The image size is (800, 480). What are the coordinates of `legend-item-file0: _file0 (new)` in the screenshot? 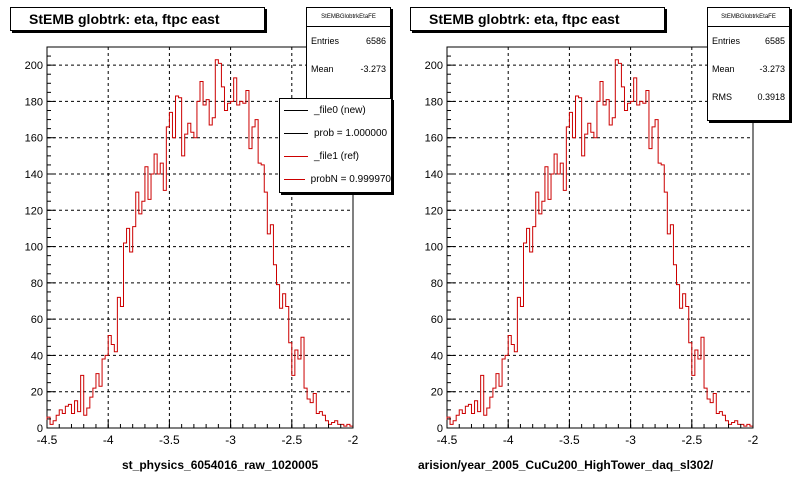 It's located at (335, 110).